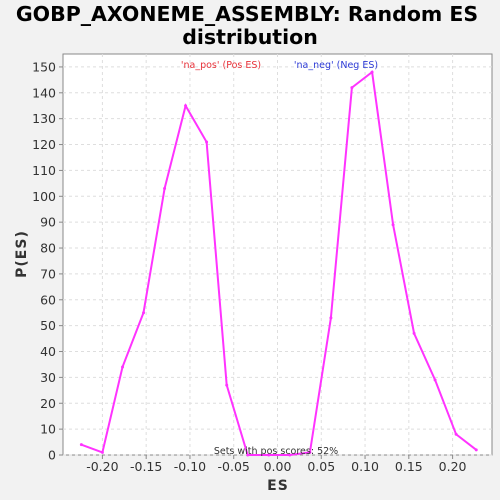  Describe the element at coordinates (221, 65) in the screenshot. I see `legend-pos-es: 'na_pos' (Pos ES)` at that location.